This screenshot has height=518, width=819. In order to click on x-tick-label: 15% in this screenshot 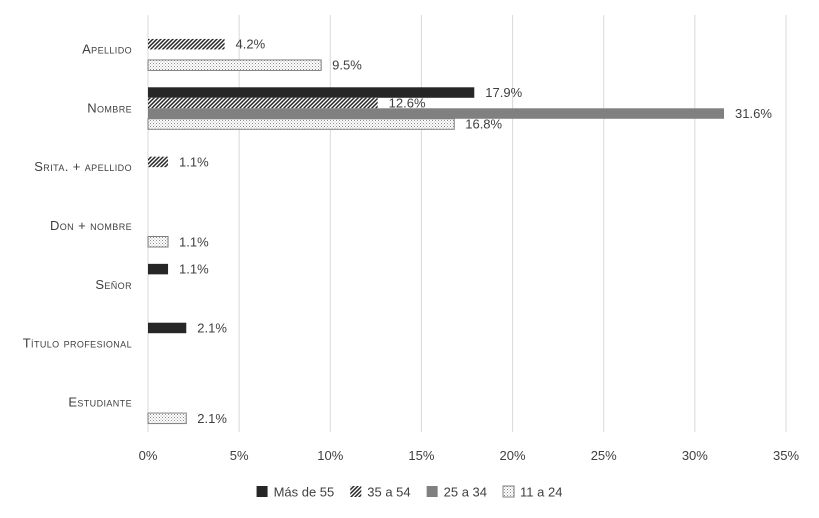, I will do `click(421, 455)`.